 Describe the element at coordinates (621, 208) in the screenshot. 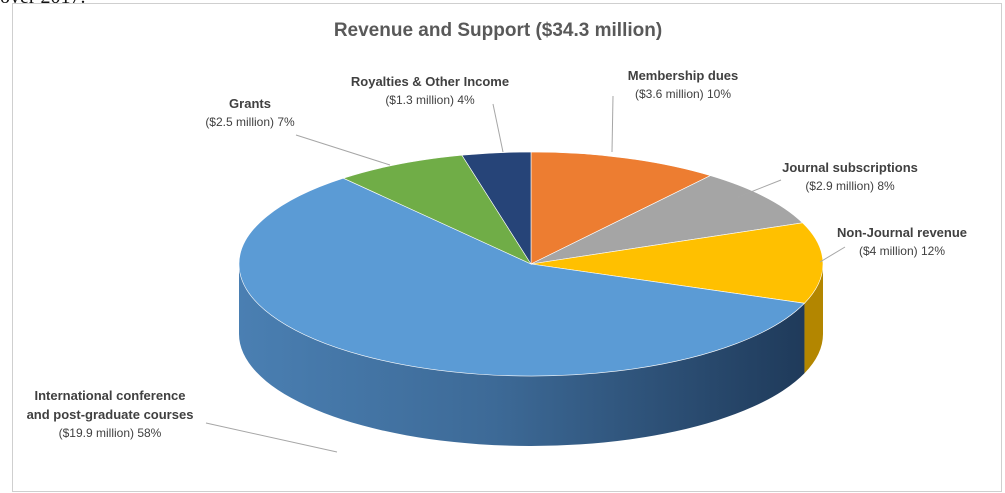

I see `pie-slice-membership-dues` at that location.